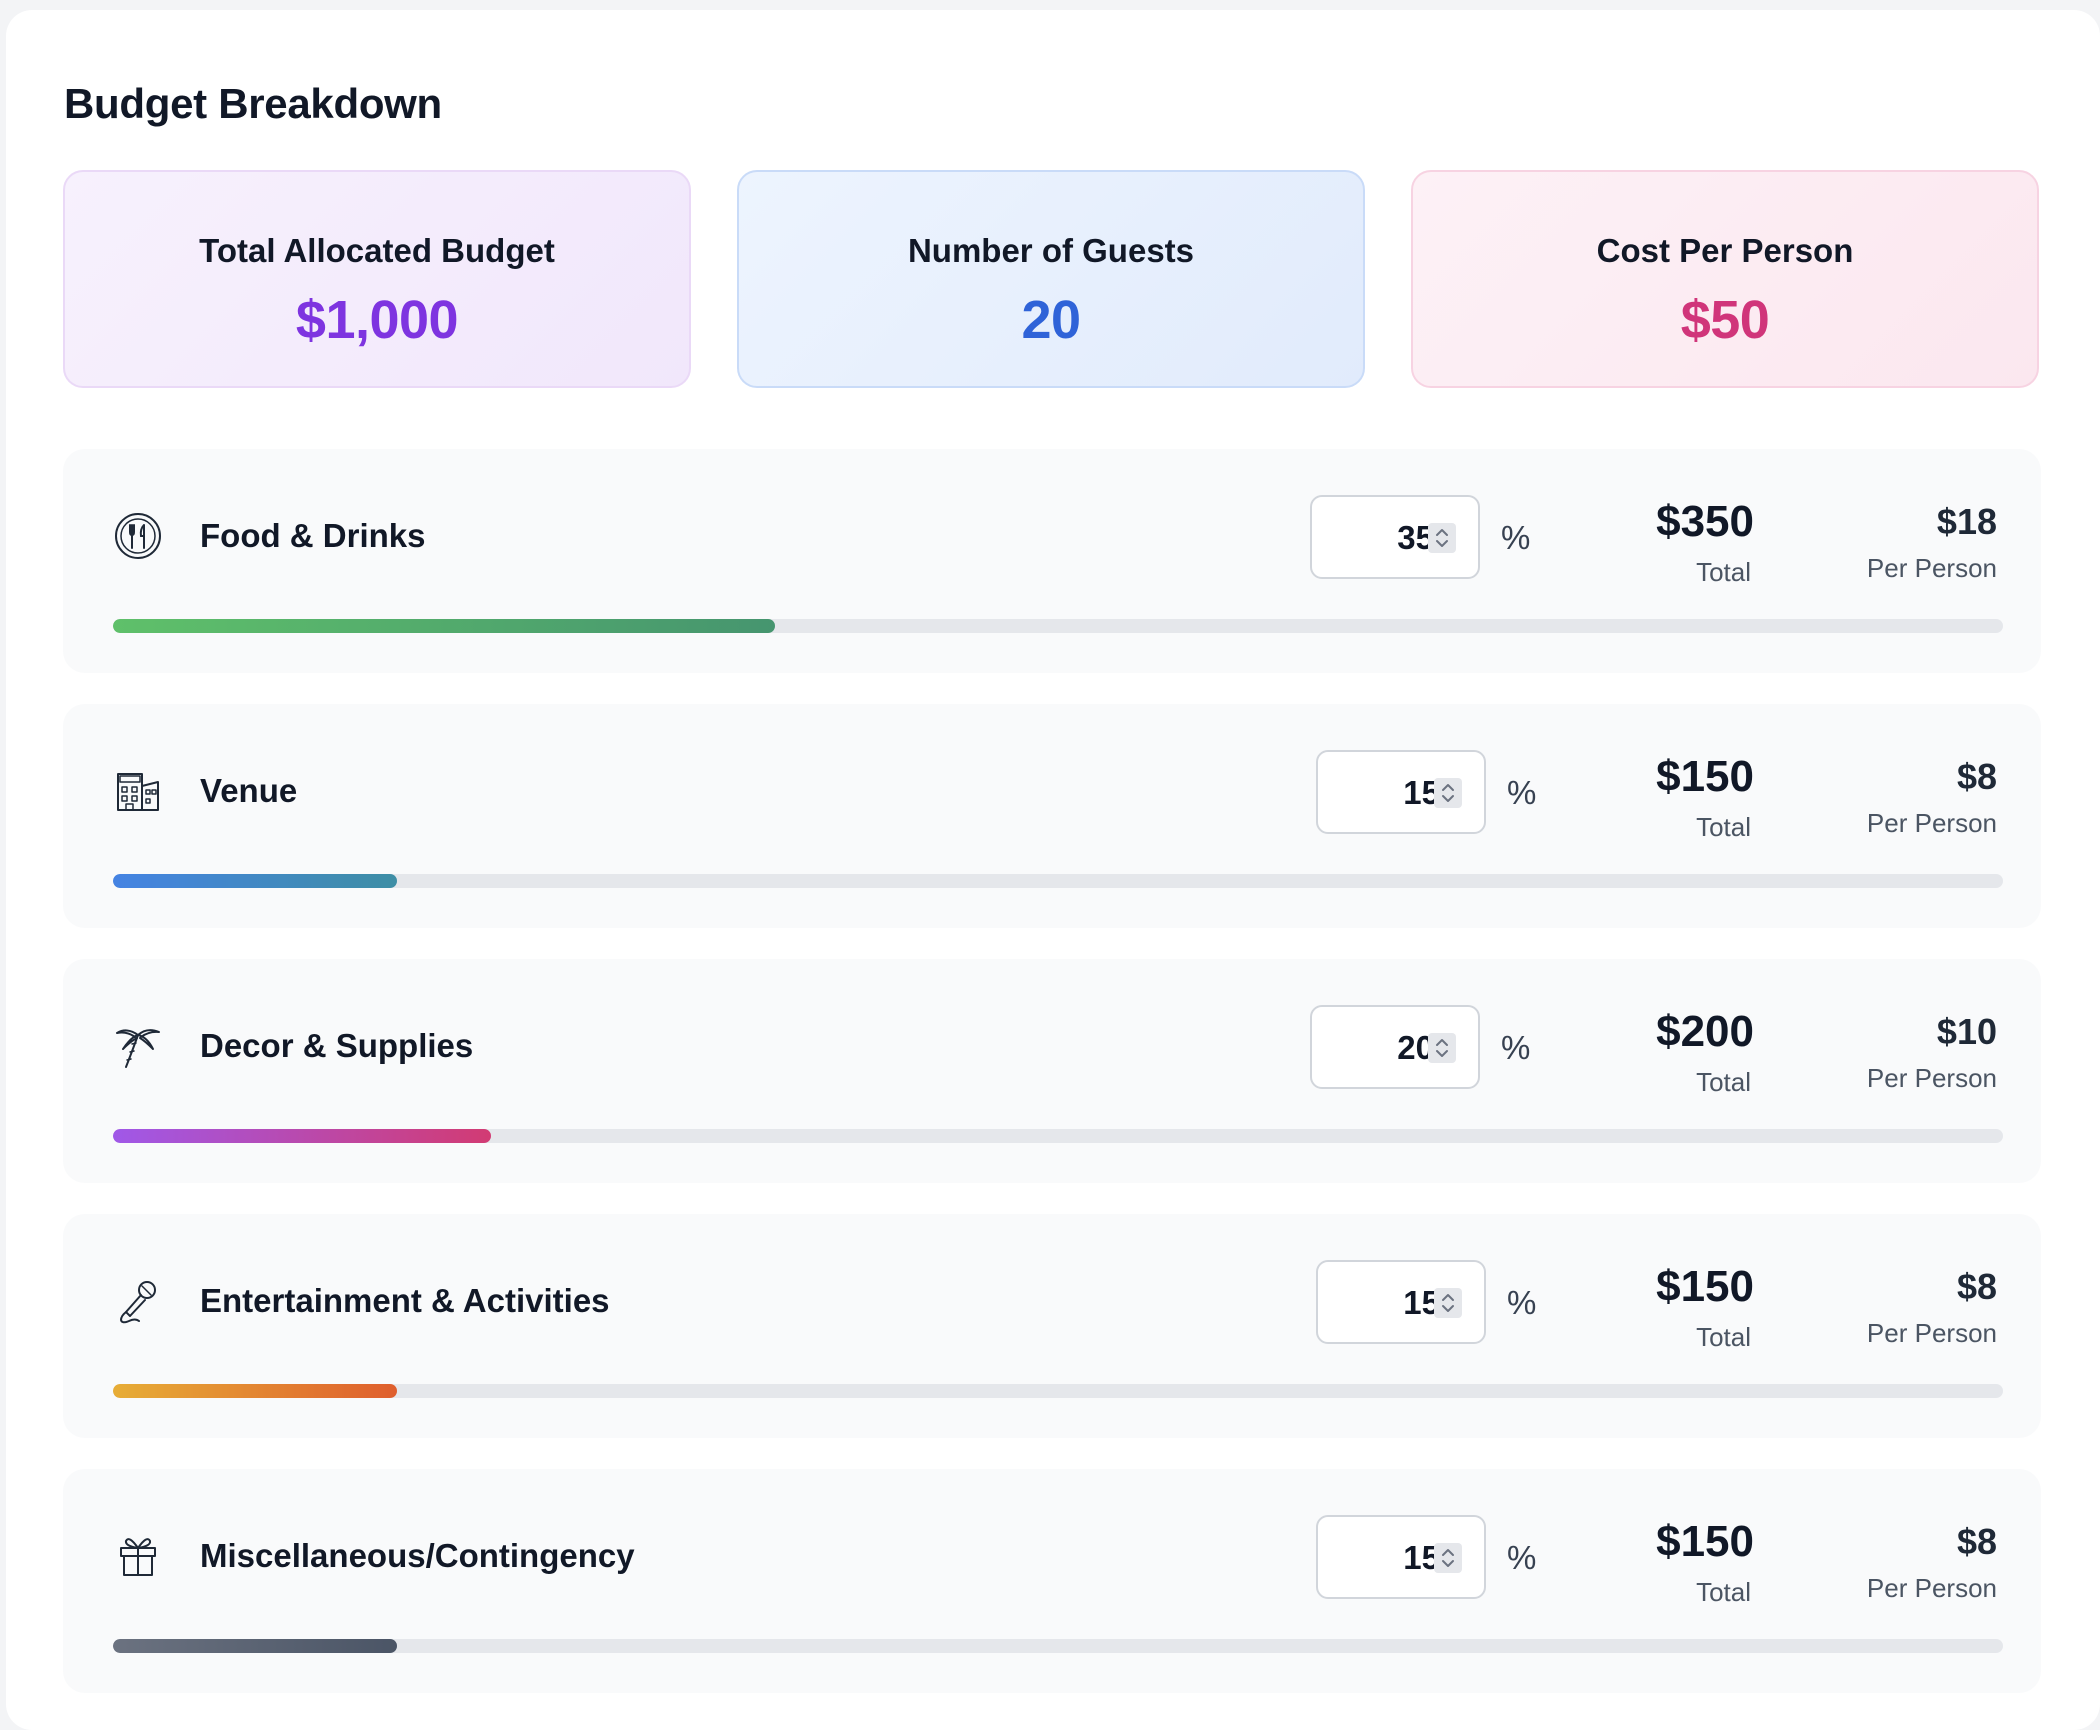 The height and width of the screenshot is (1730, 2100). I want to click on microphone-icon, so click(138, 1301).